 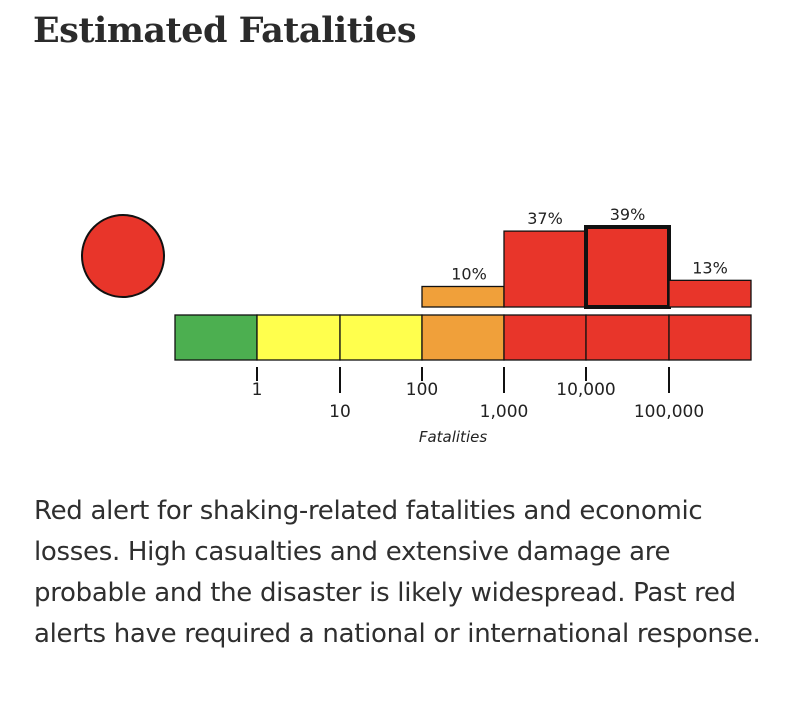 What do you see at coordinates (257, 390) in the screenshot?
I see `x-tick-label: 1` at bounding box center [257, 390].